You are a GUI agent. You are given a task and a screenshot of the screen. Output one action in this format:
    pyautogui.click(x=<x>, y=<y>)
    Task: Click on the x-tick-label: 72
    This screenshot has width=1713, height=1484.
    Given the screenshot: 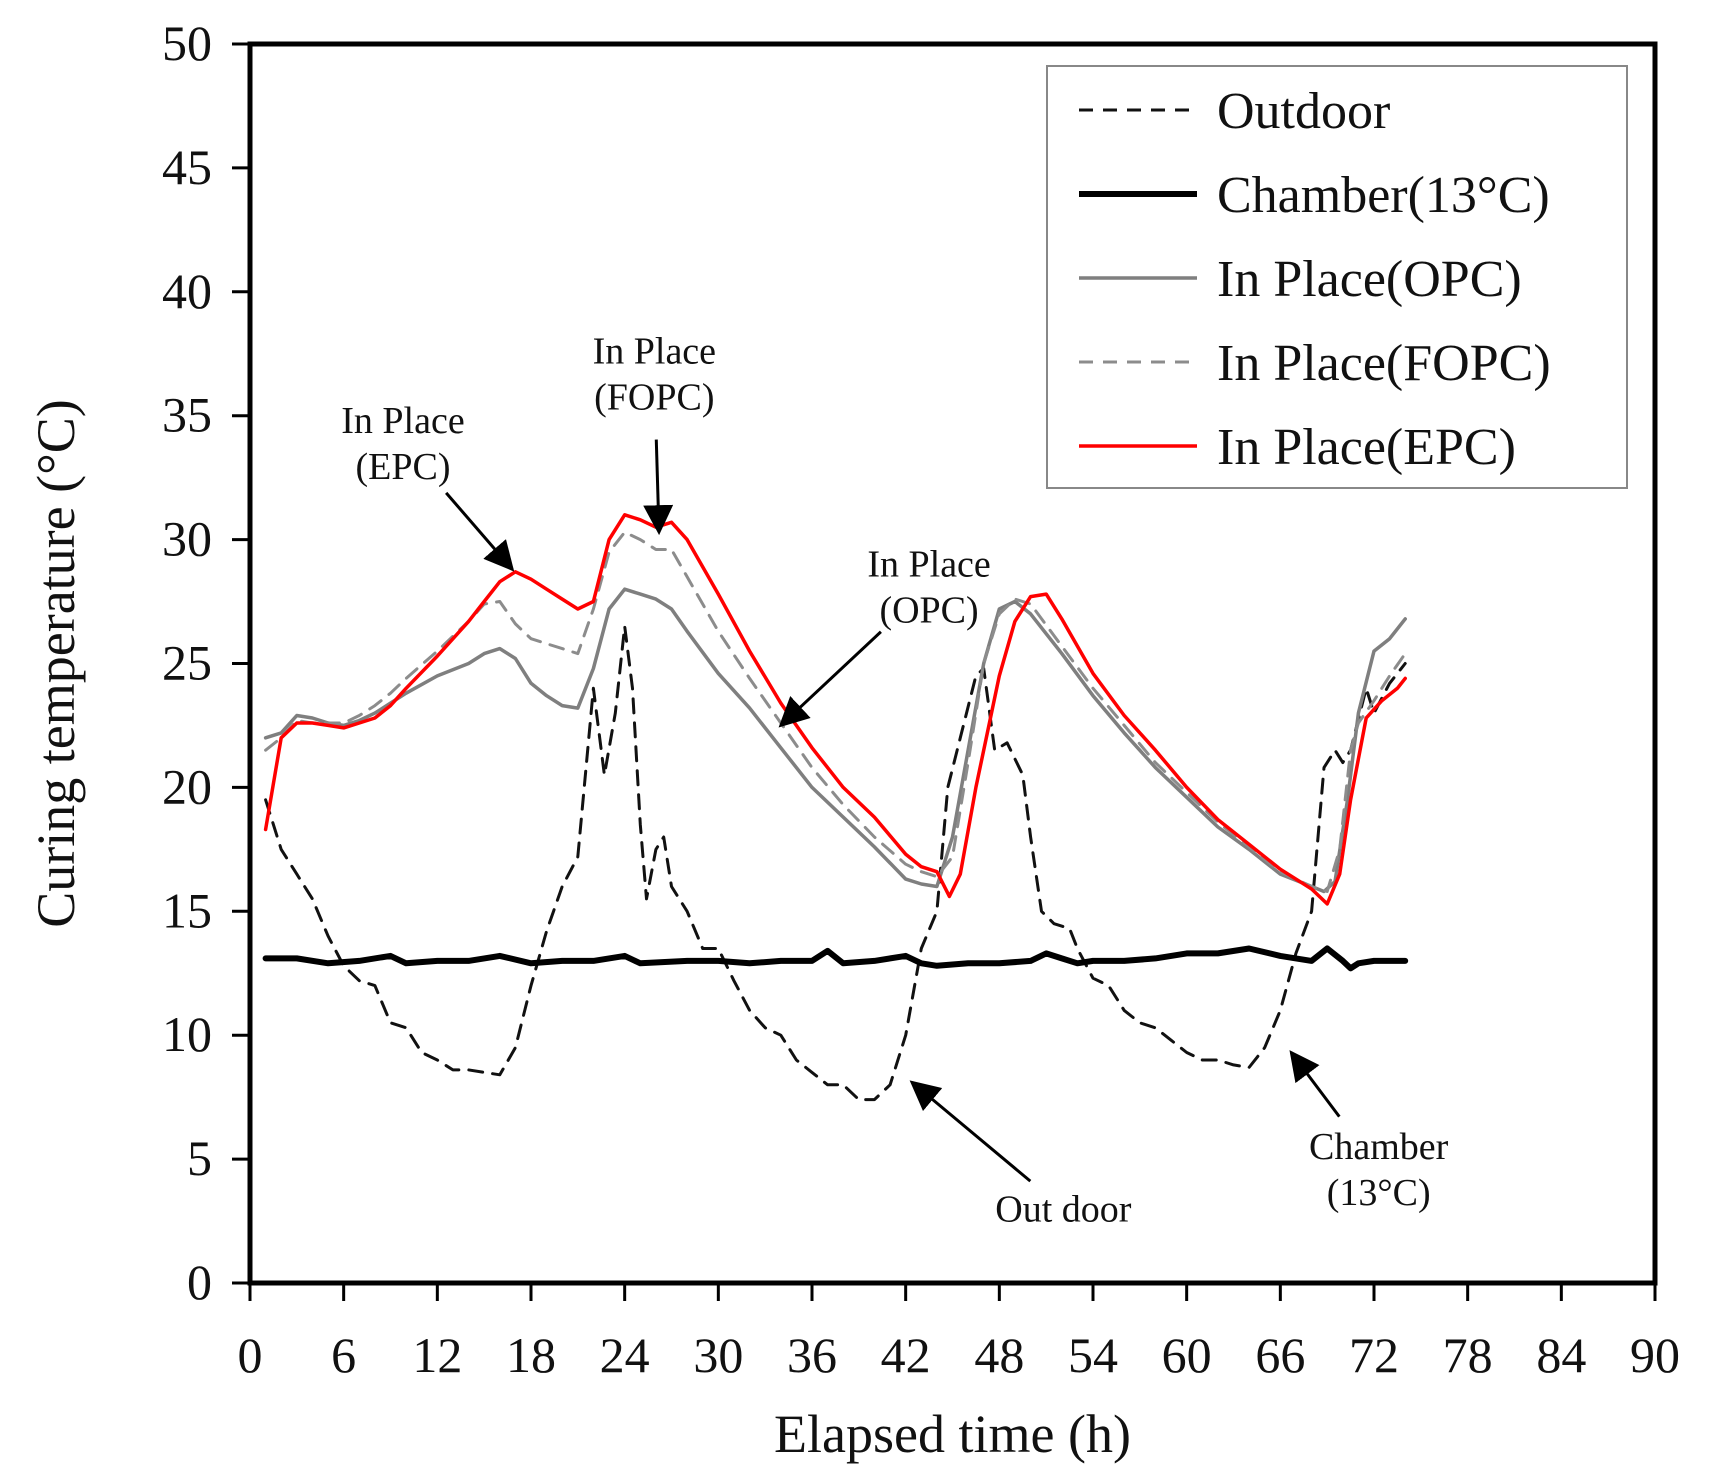 What is the action you would take?
    pyautogui.click(x=1374, y=1355)
    